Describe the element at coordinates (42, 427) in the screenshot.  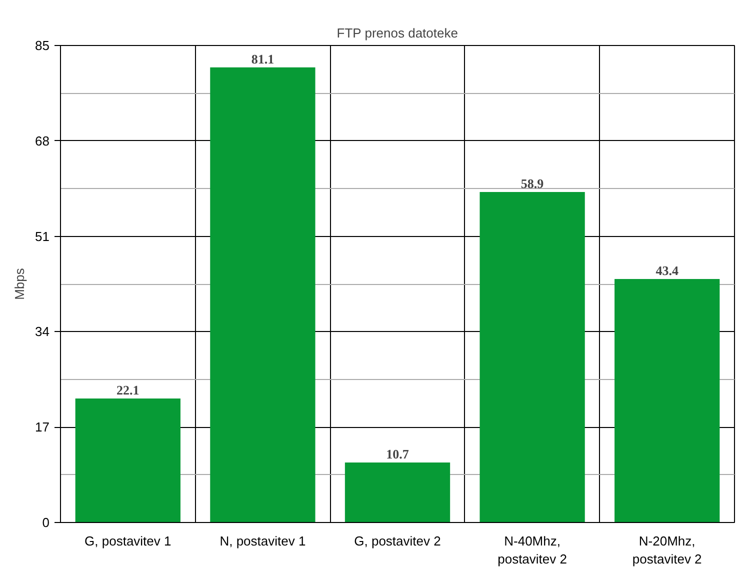
I see `y-tick-label: 17` at that location.